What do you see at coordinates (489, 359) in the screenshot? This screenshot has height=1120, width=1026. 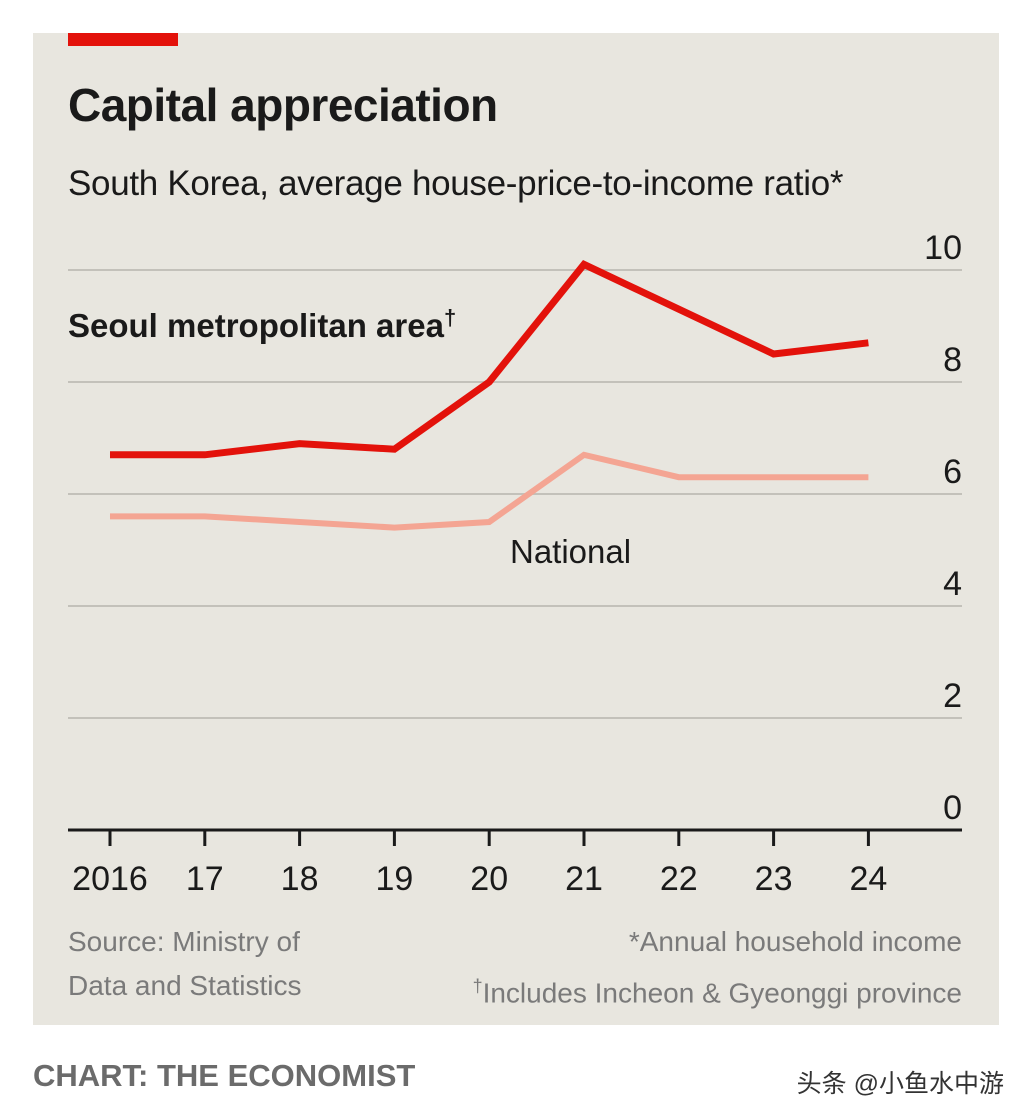 I see `series-line-seoul` at bounding box center [489, 359].